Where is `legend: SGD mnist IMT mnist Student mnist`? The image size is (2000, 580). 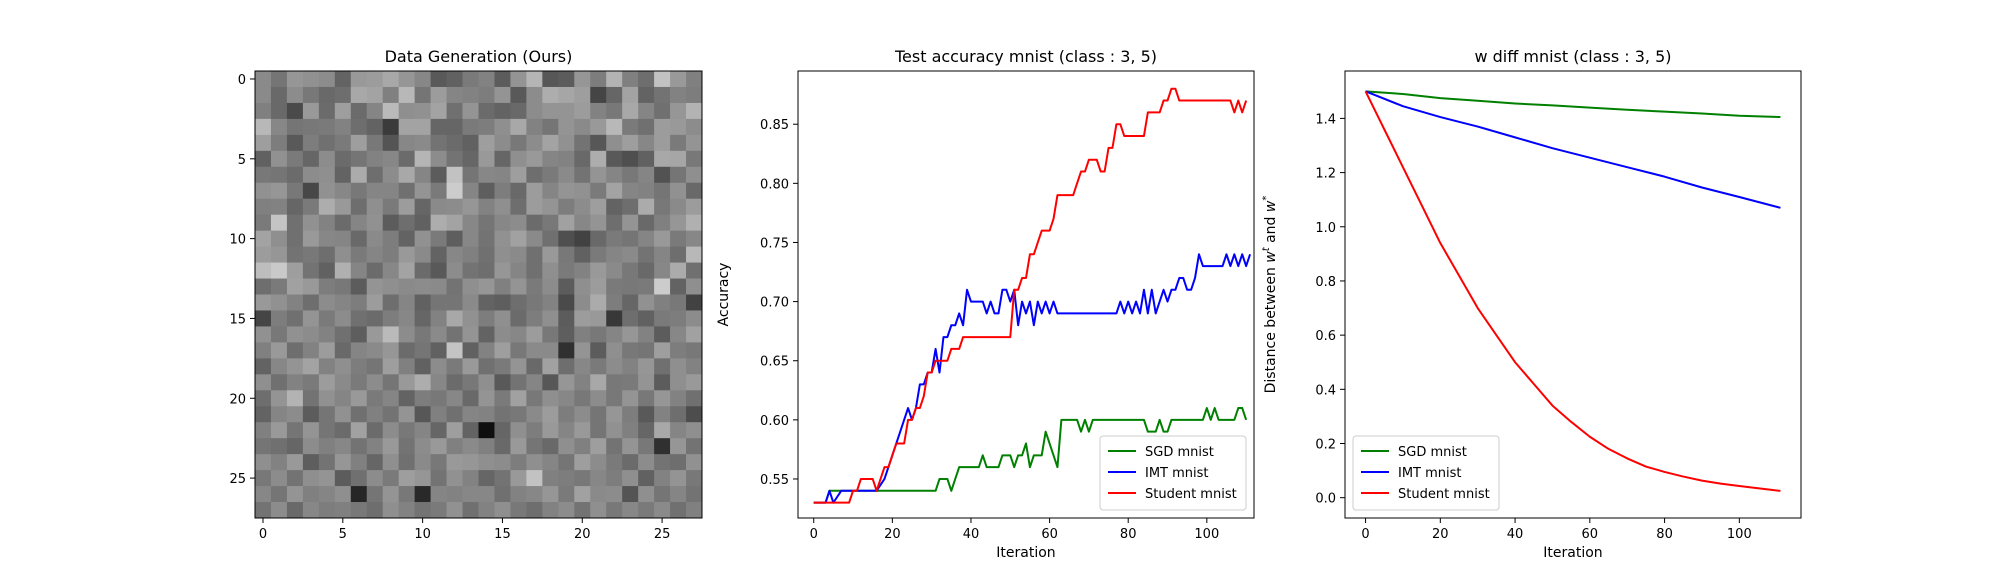 legend: SGD mnist IMT mnist Student mnist is located at coordinates (1173, 473).